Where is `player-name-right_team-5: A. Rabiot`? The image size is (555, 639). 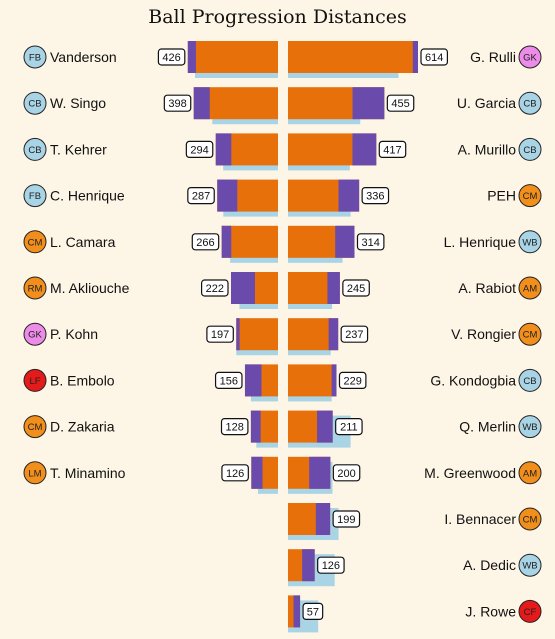 player-name-right_team-5: A. Rabiot is located at coordinates (487, 288).